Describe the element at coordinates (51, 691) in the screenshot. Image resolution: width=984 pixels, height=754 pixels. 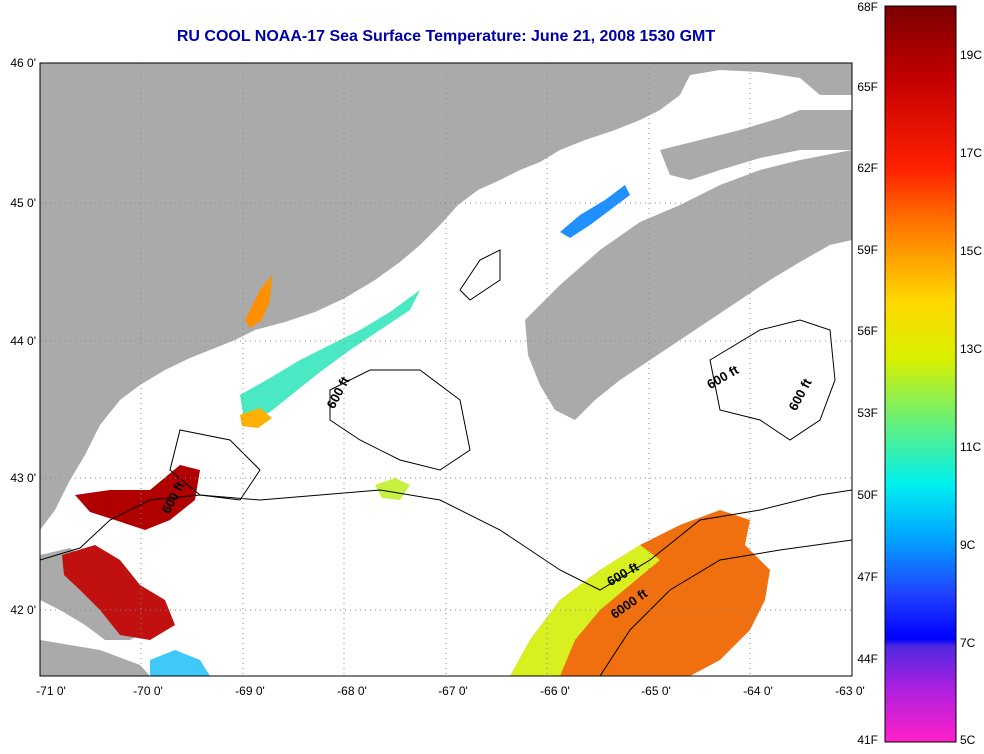
I see `lon-label: -71 0'` at that location.